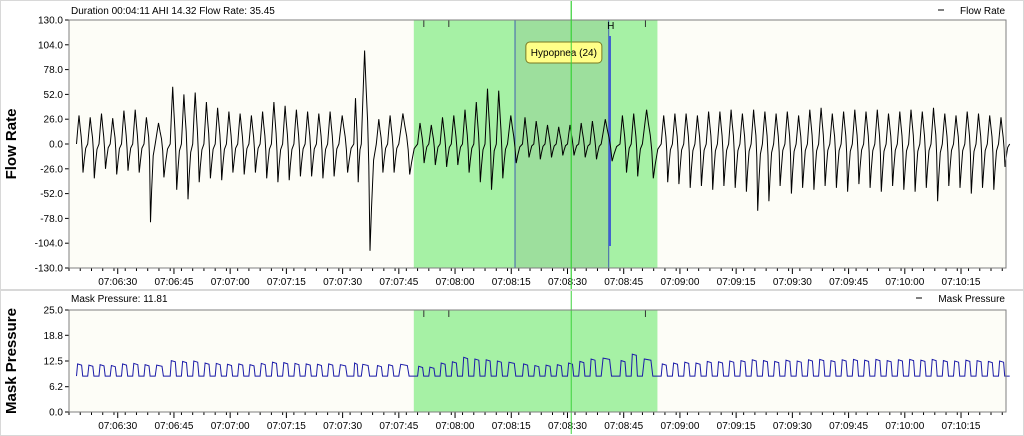  I want to click on legend: Mask Pressure, so click(960, 299).